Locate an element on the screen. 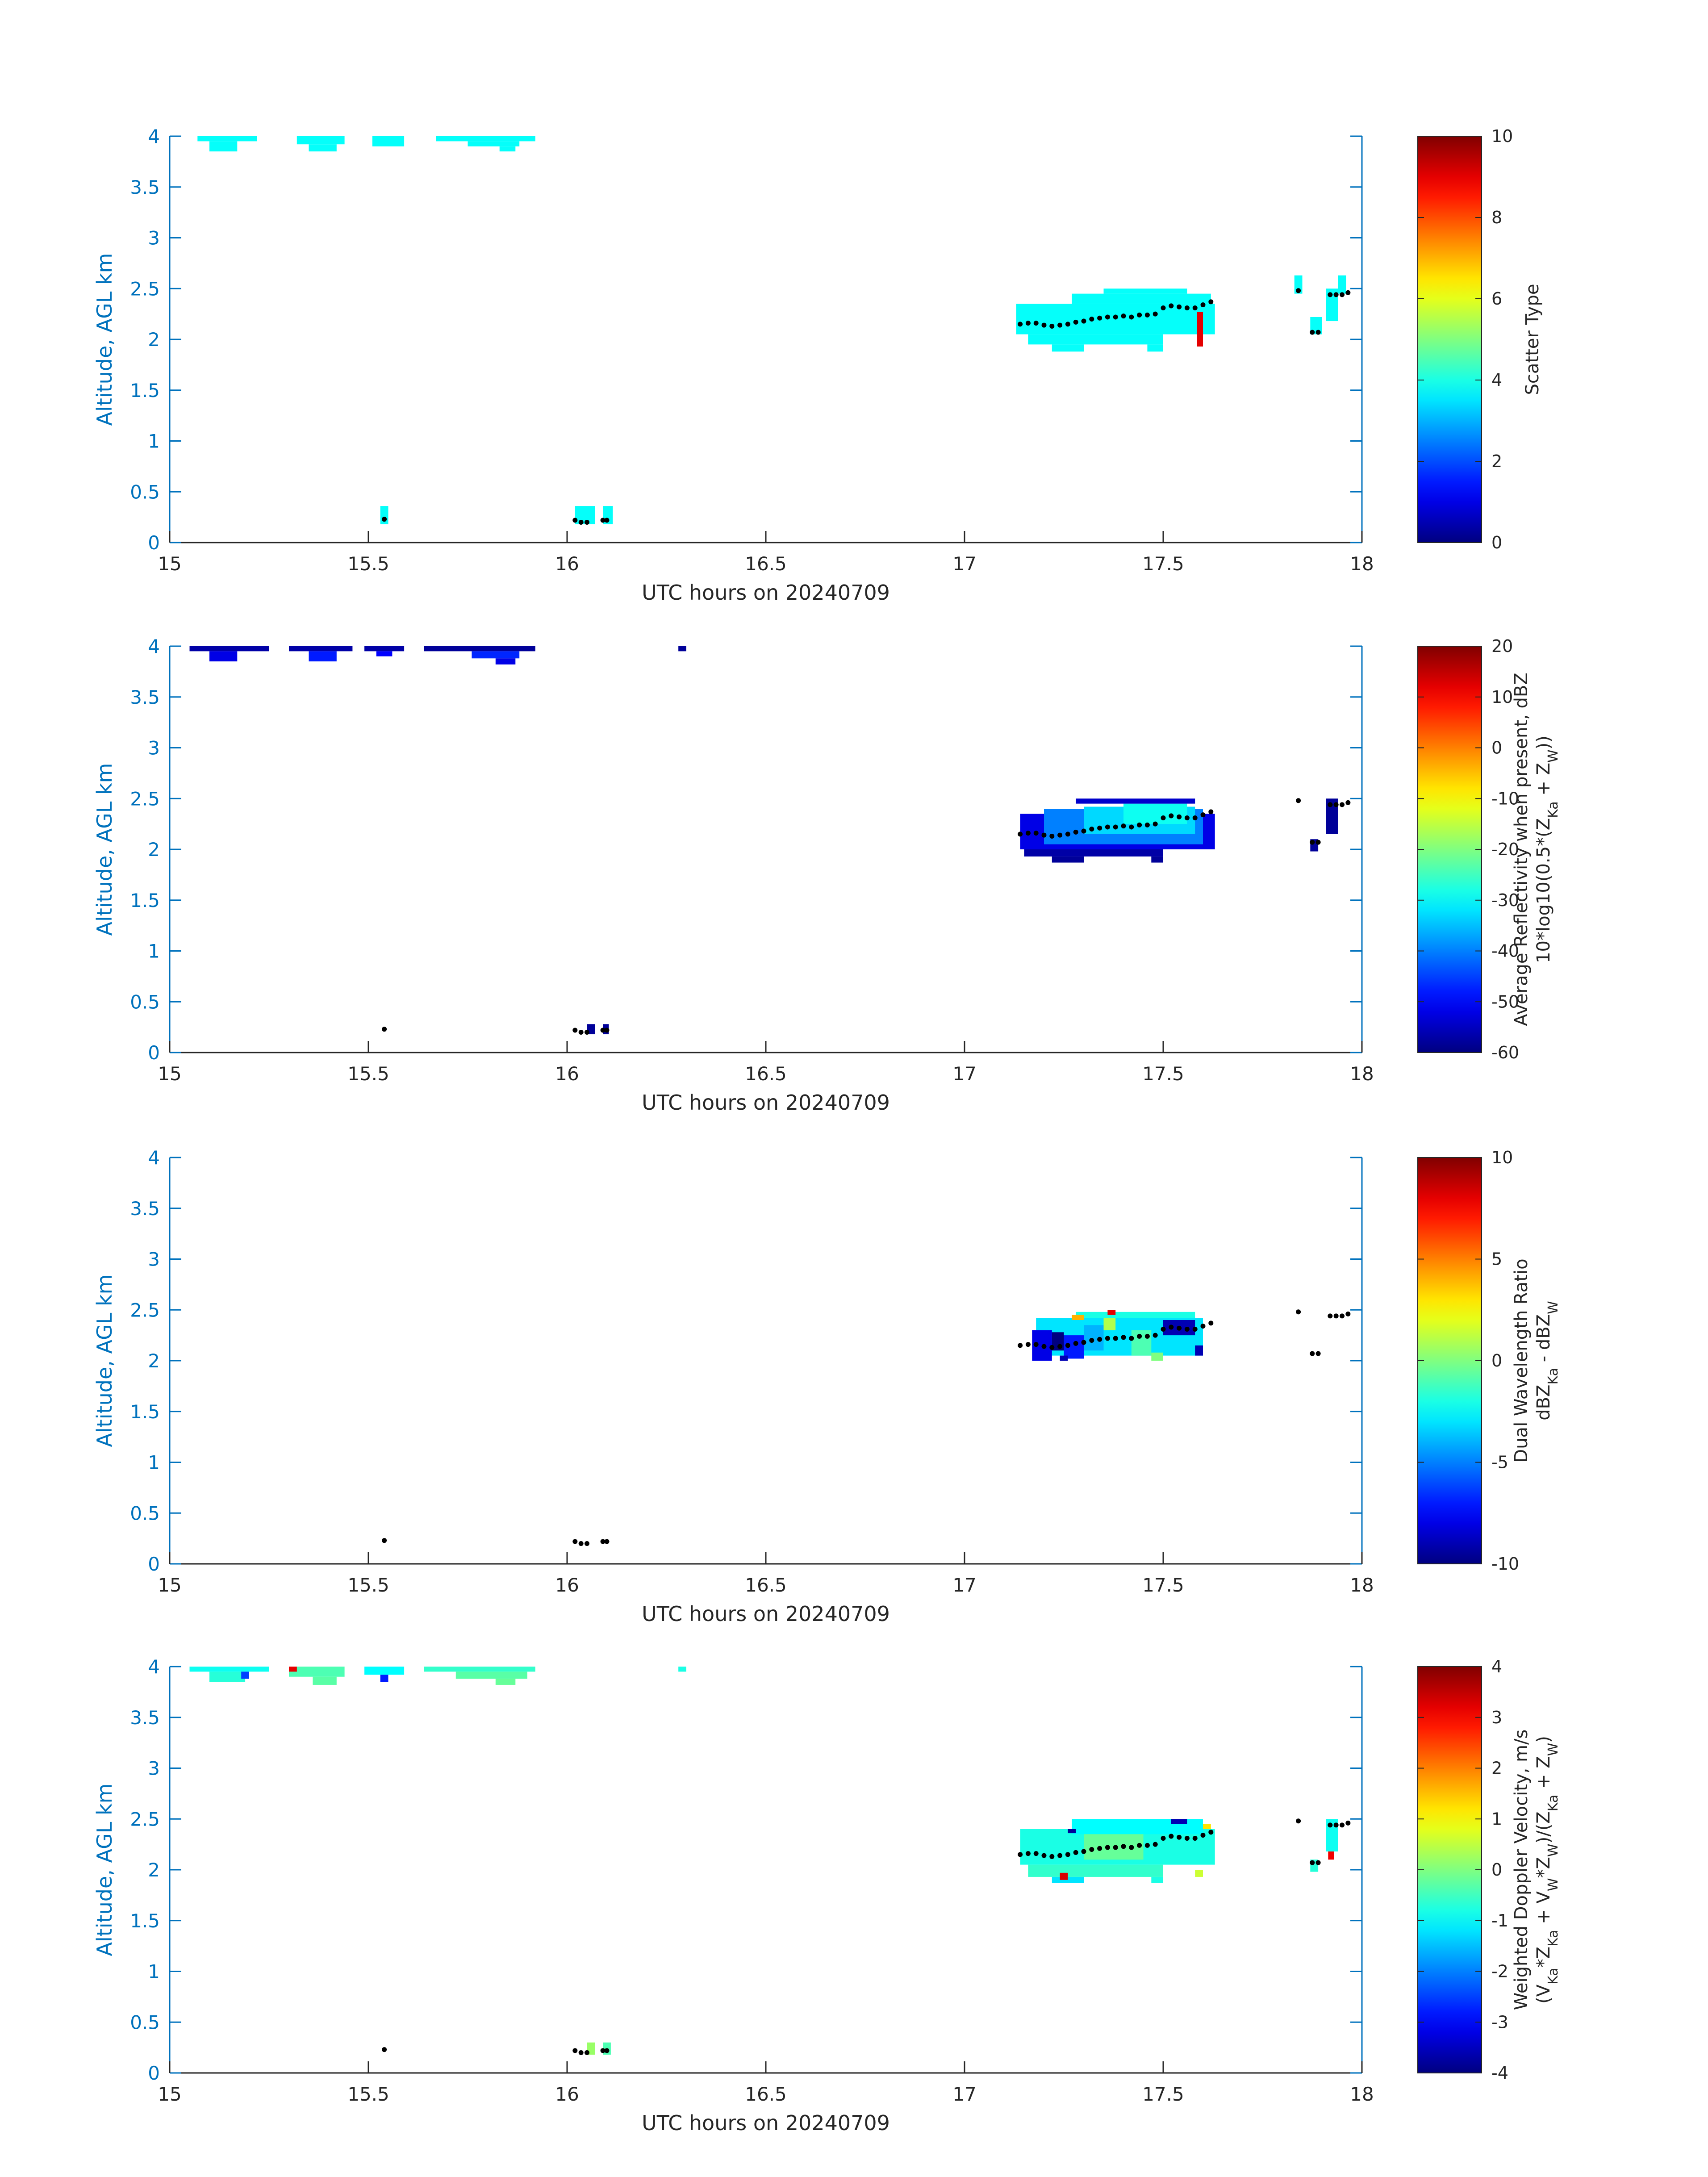 This screenshot has width=1708, height=2177. y-tick-label: 0 is located at coordinates (154, 1053).